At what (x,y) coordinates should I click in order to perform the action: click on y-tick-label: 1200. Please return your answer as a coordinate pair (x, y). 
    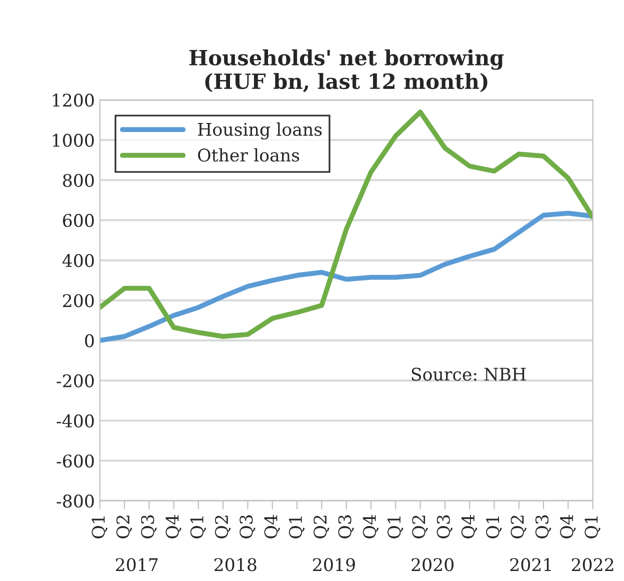
    Looking at the image, I should click on (73, 100).